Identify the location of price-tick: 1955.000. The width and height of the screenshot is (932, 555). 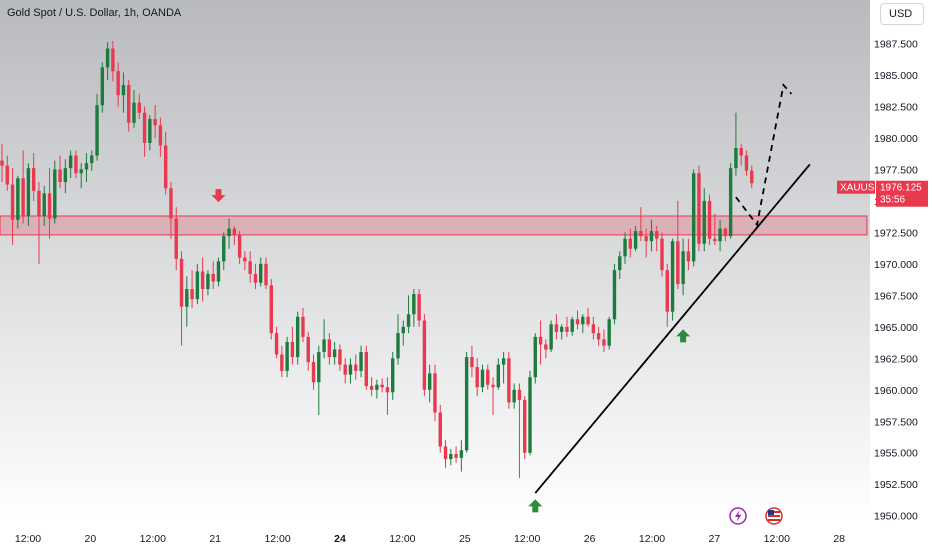
(896, 454).